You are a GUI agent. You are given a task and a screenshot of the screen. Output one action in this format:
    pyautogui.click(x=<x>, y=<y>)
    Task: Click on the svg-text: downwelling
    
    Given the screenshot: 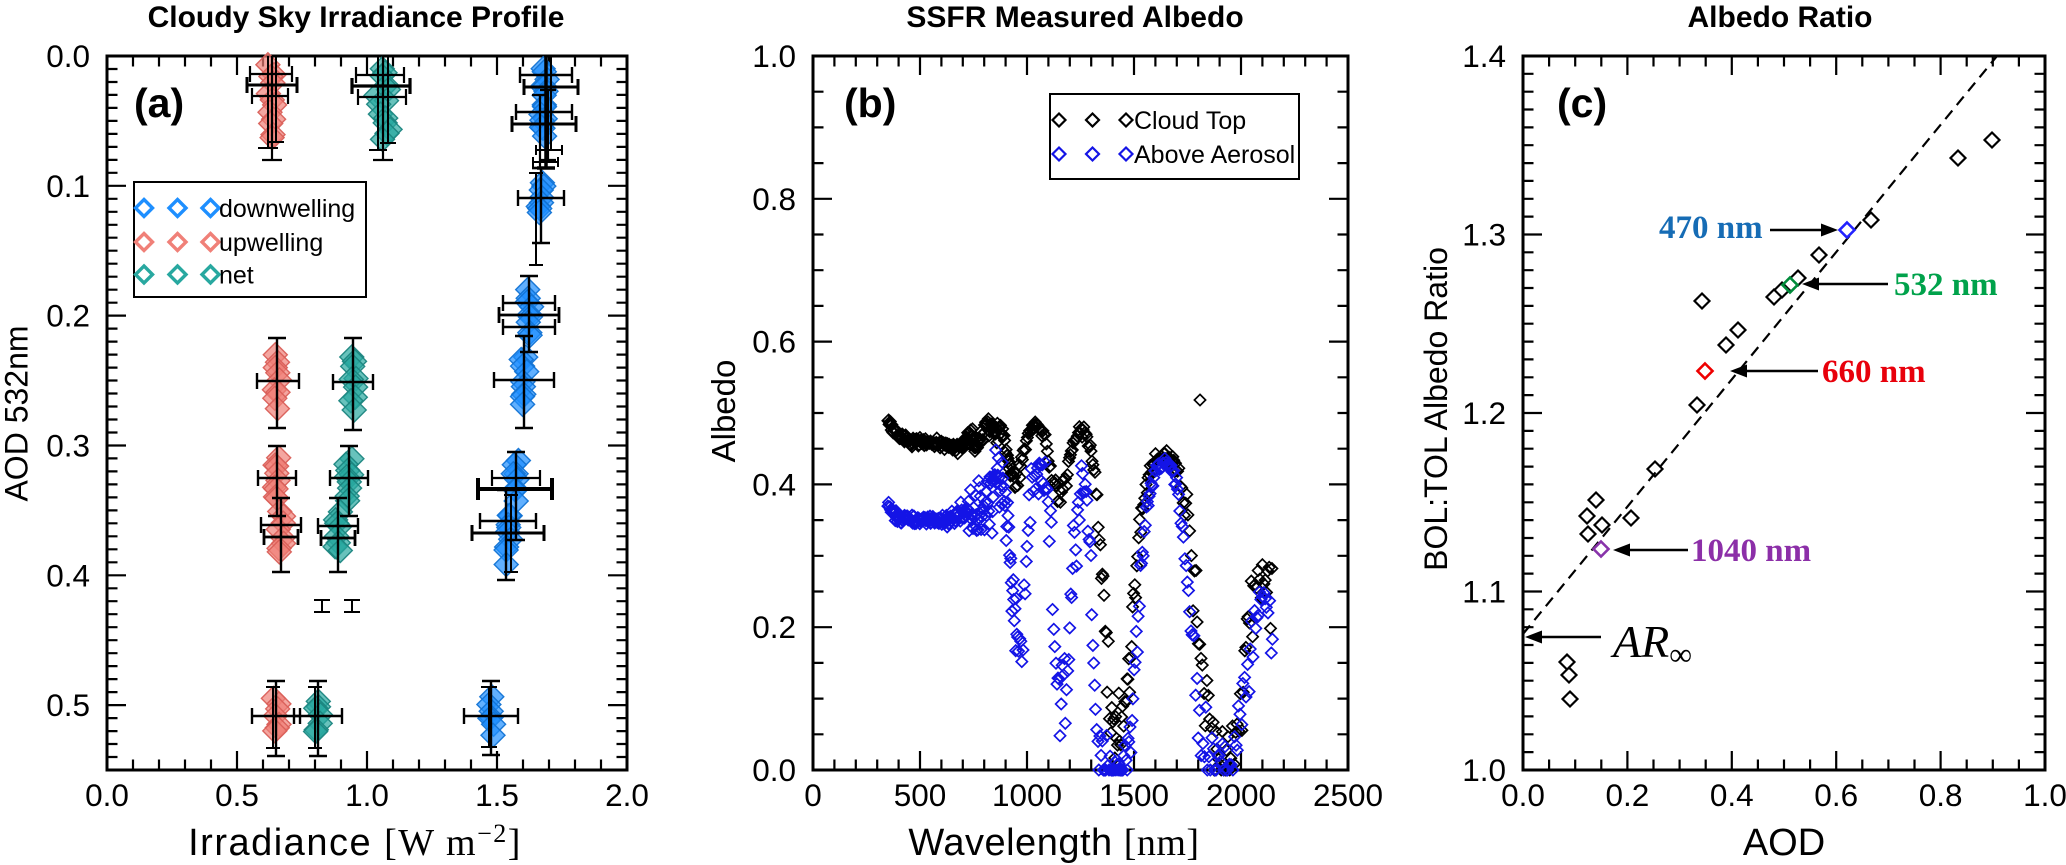 What is the action you would take?
    pyautogui.click(x=287, y=209)
    